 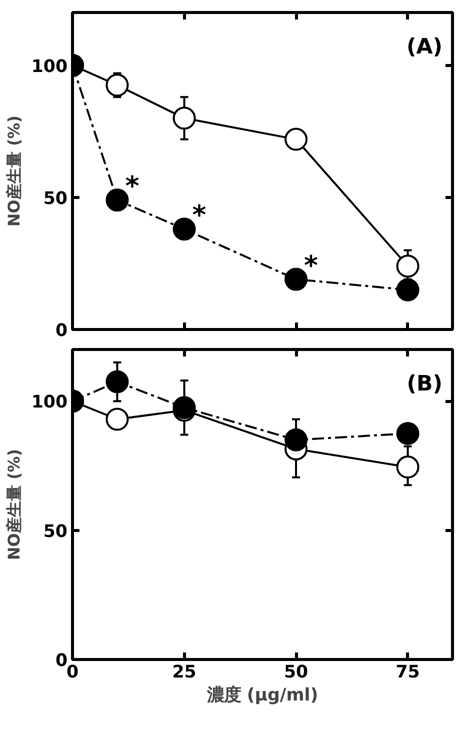 What do you see at coordinates (424, 384) in the screenshot?
I see `annotation: (B)` at bounding box center [424, 384].